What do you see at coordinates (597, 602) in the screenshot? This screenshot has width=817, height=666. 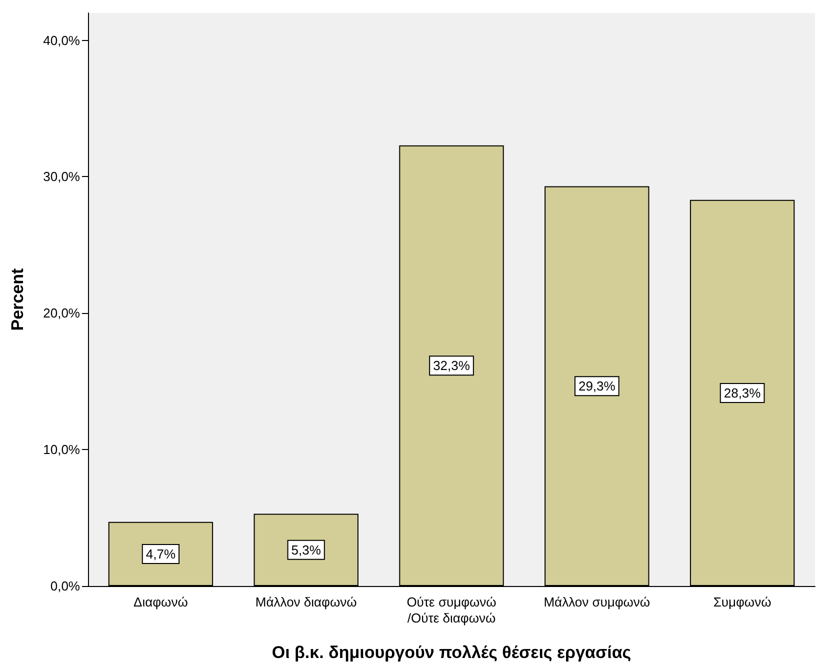 I see `x-tick-label: Μάλλον συμφωνώ` at bounding box center [597, 602].